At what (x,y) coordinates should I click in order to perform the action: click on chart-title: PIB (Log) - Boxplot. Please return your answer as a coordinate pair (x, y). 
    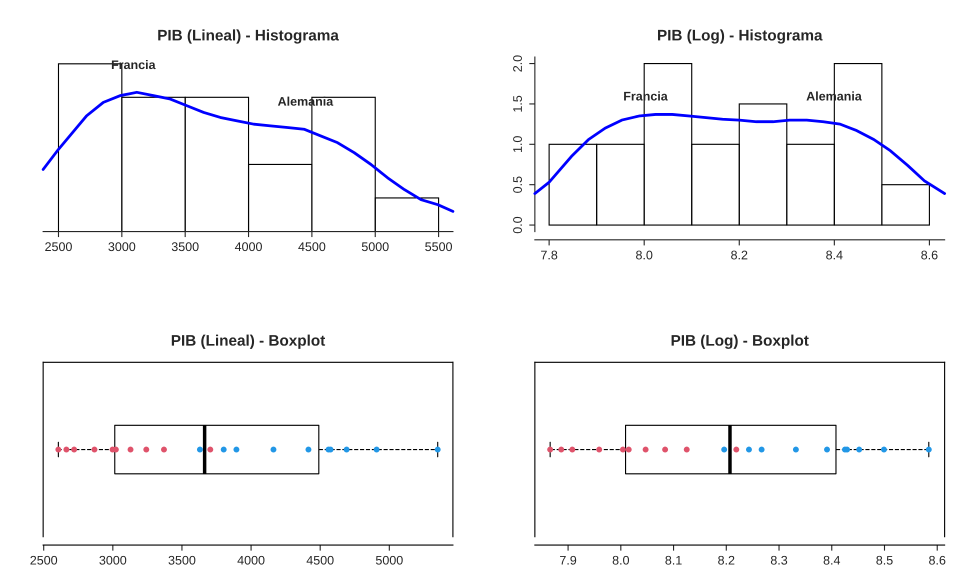
    Looking at the image, I should click on (740, 341).